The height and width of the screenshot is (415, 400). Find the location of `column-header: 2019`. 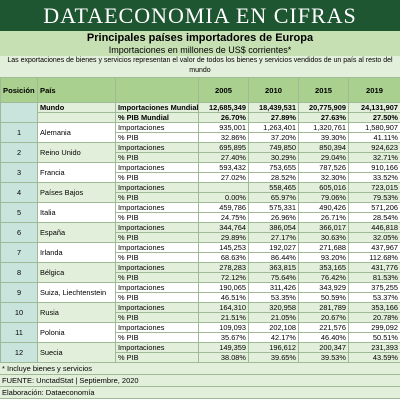

column-header: 2019 is located at coordinates (374, 90).